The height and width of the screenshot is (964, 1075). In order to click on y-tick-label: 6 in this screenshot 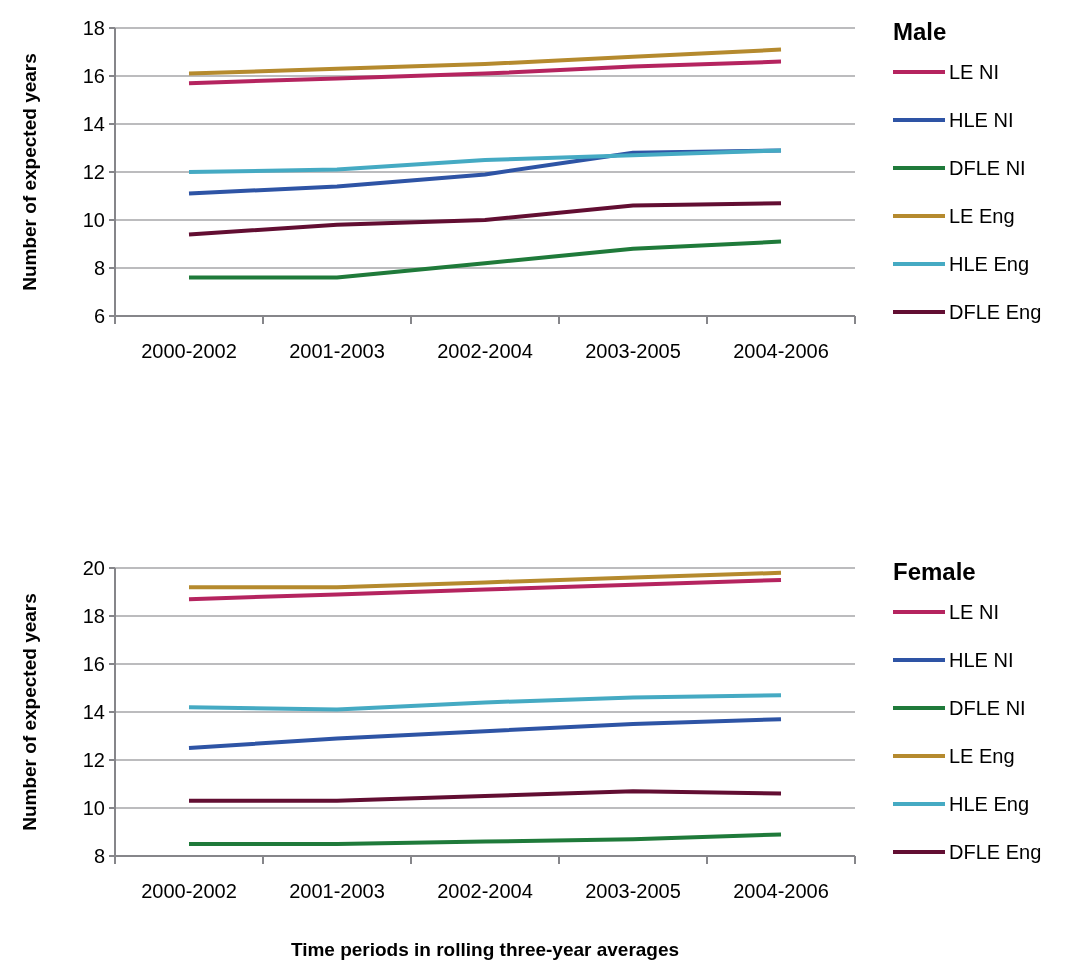, I will do `click(99, 316)`.